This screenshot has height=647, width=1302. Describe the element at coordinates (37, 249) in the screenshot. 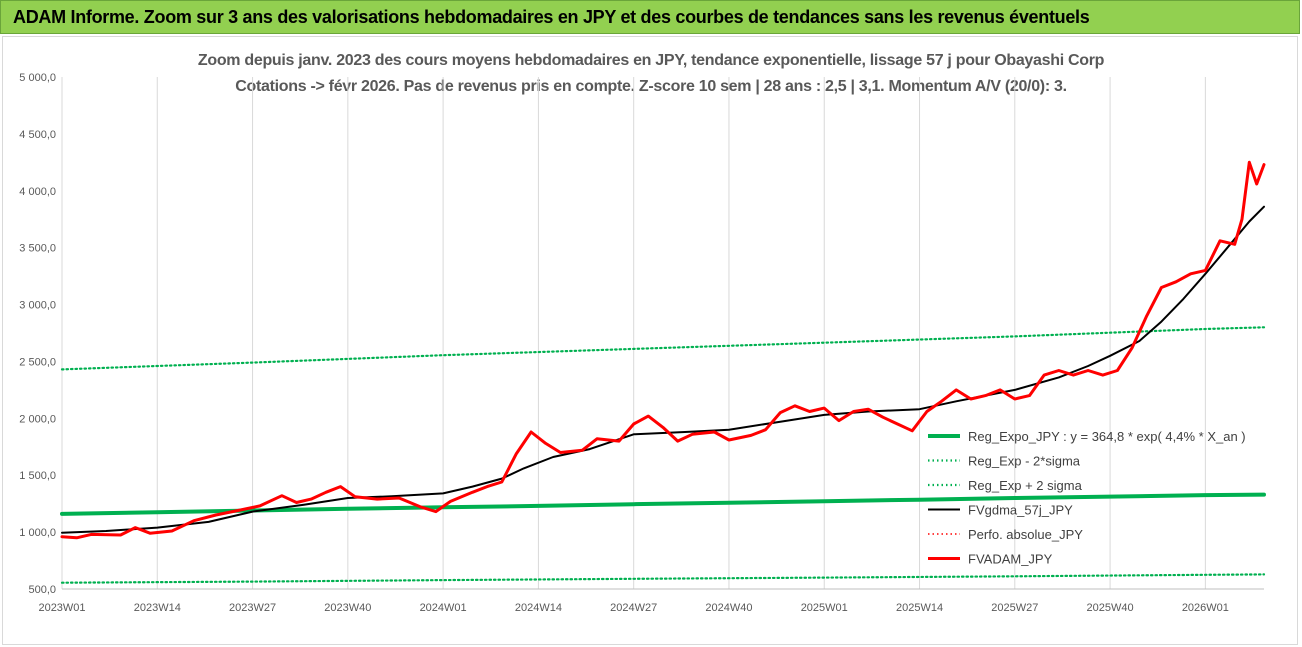

I see `y-tick-label: 3 500,0` at that location.